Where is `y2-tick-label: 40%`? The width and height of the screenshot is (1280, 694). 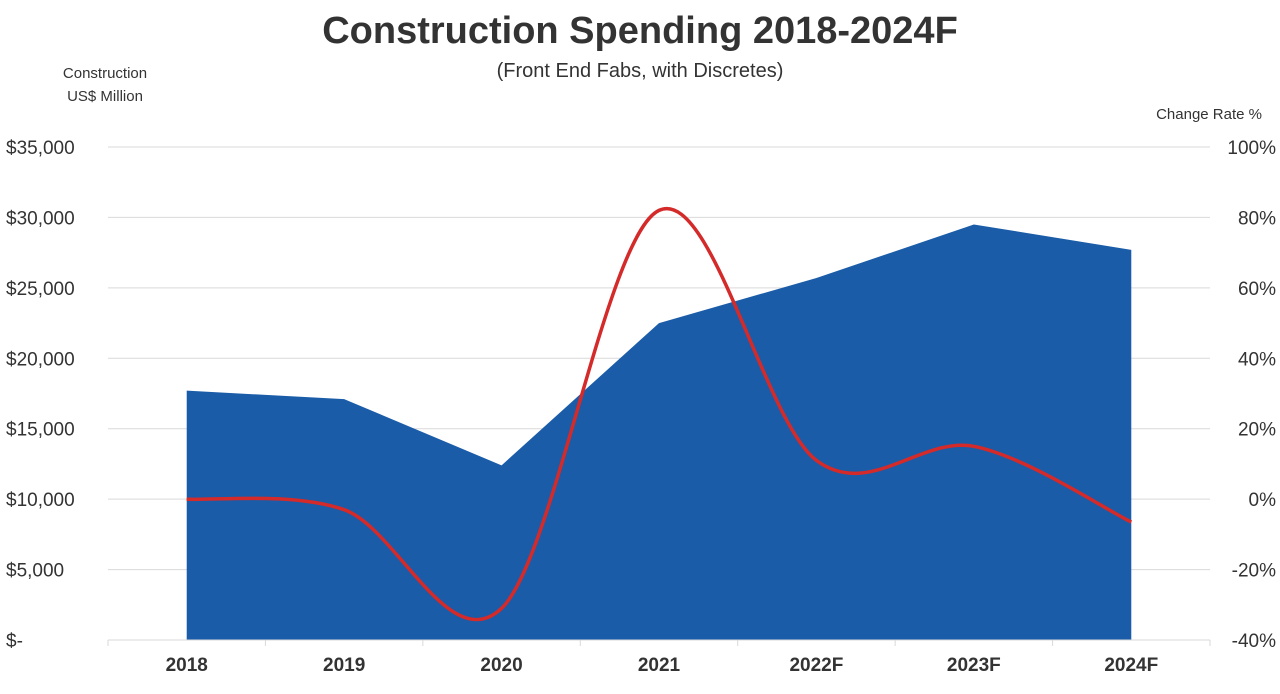
y2-tick-label: 40% is located at coordinates (1257, 359).